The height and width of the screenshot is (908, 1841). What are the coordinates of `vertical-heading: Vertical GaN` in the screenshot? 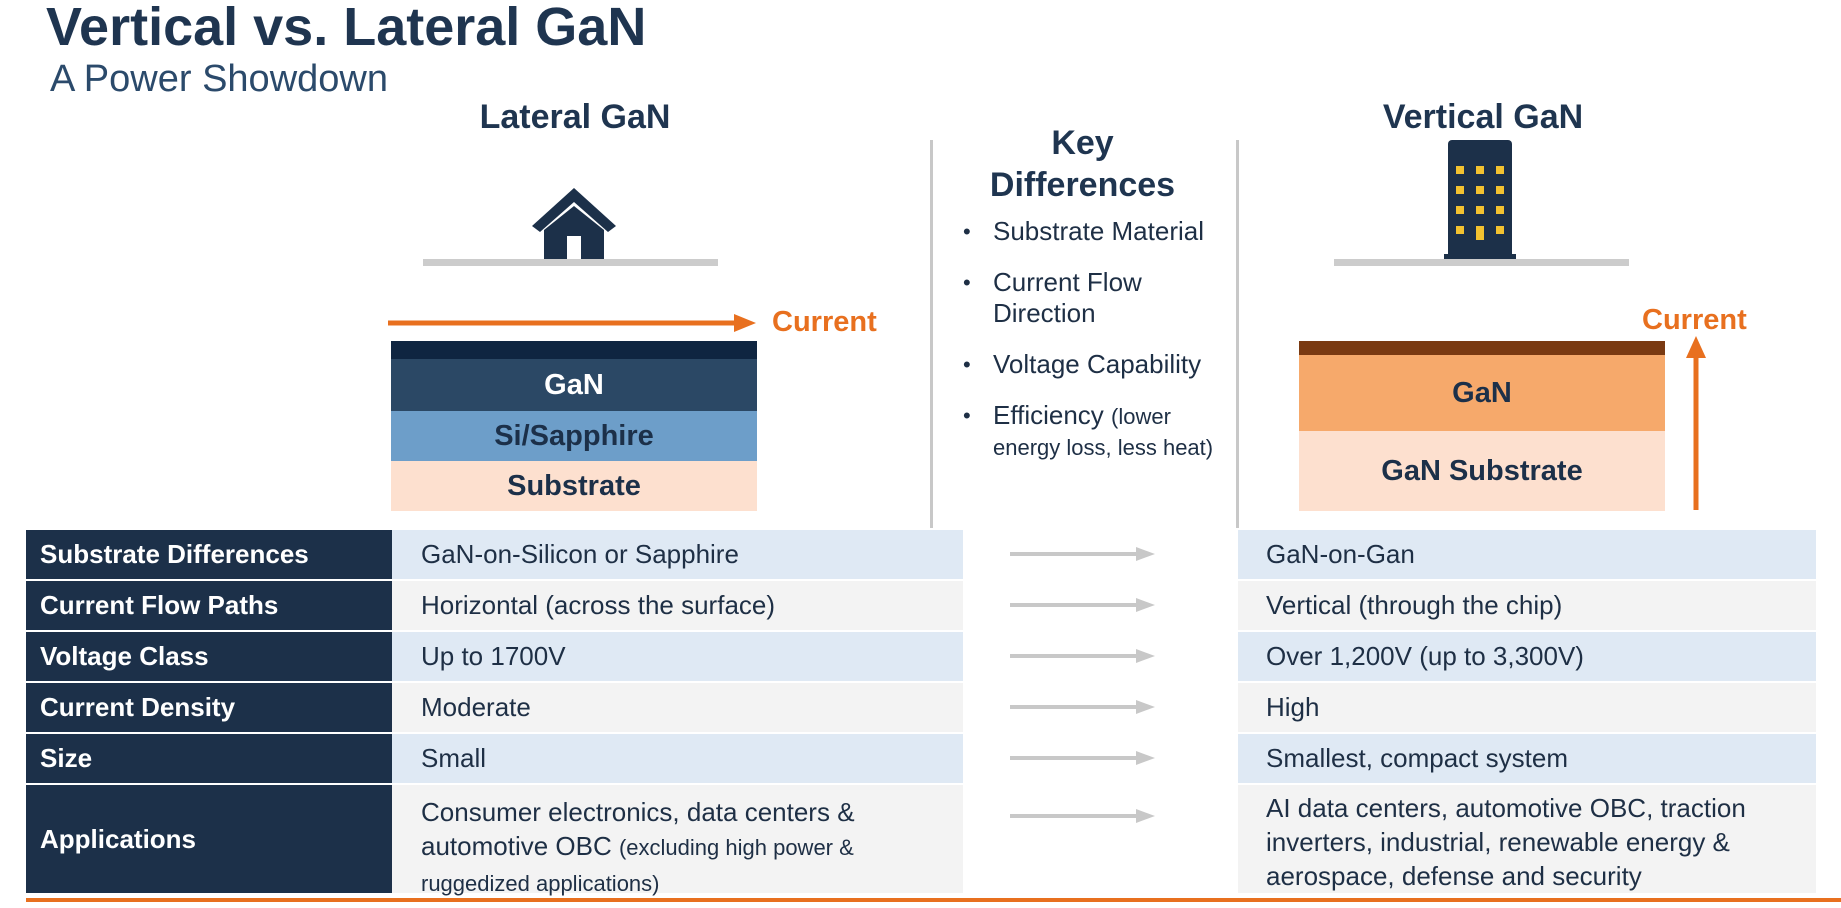 It's located at (1483, 117).